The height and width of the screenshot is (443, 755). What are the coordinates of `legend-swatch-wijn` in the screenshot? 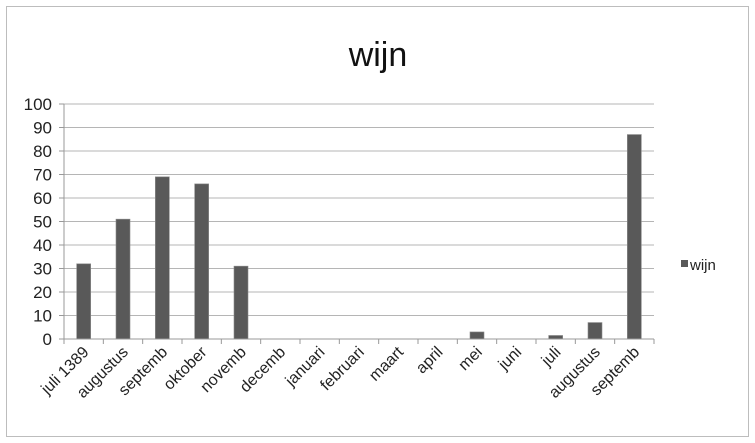 It's located at (684, 263).